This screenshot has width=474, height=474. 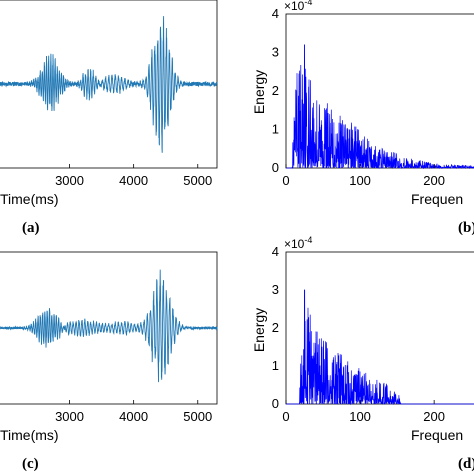 I want to click on trace-d-group, so click(x=380, y=347).